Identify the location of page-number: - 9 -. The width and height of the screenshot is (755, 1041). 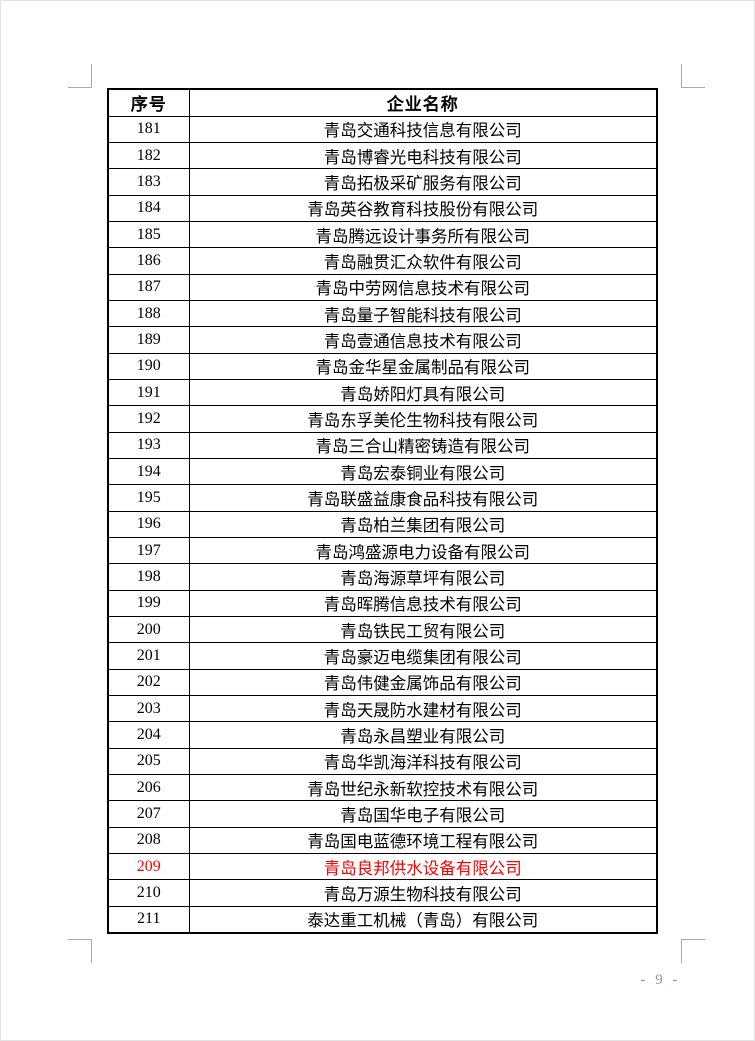
(659, 980).